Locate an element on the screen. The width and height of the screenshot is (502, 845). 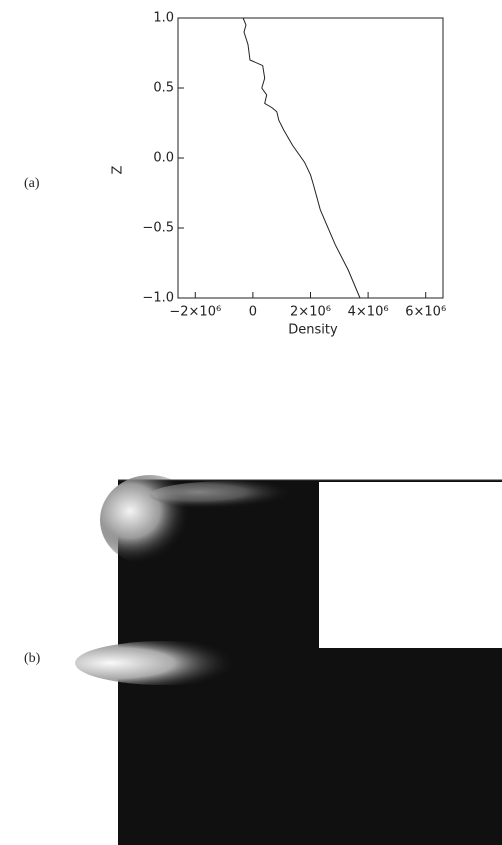
x-tick-label: 2×10⁶ is located at coordinates (310, 312).